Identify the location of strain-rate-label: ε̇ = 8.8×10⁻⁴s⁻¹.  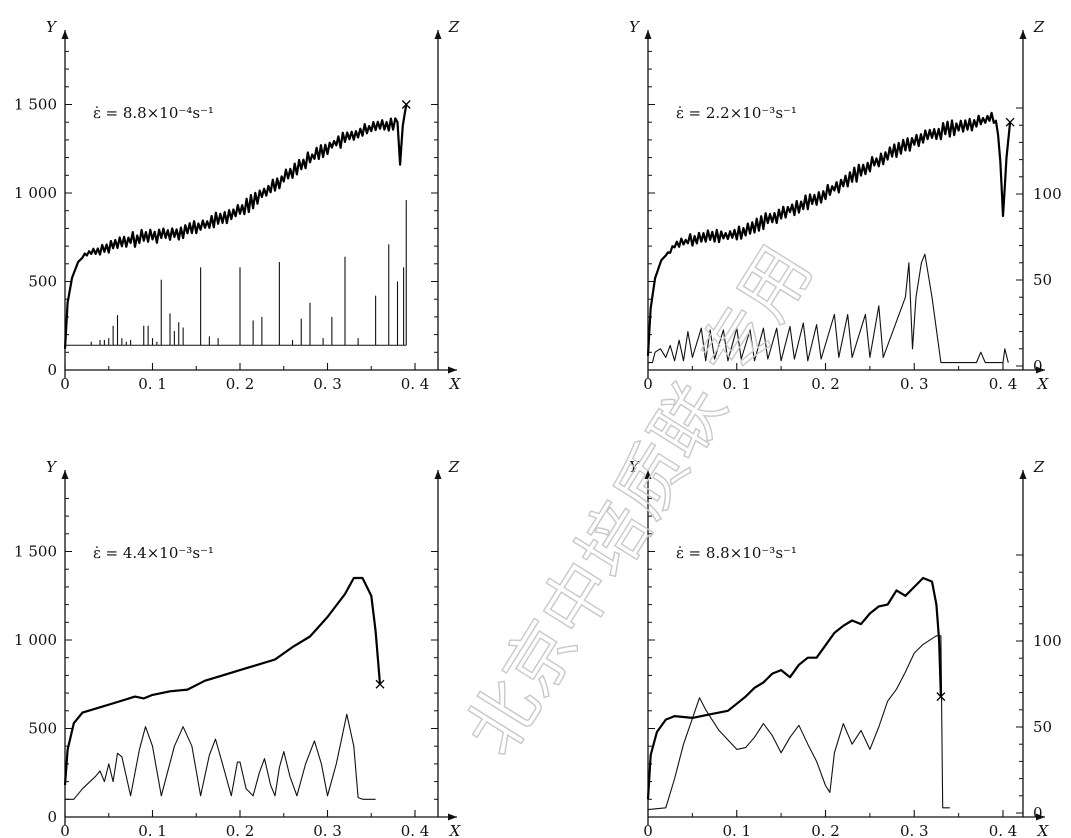
(153, 113).